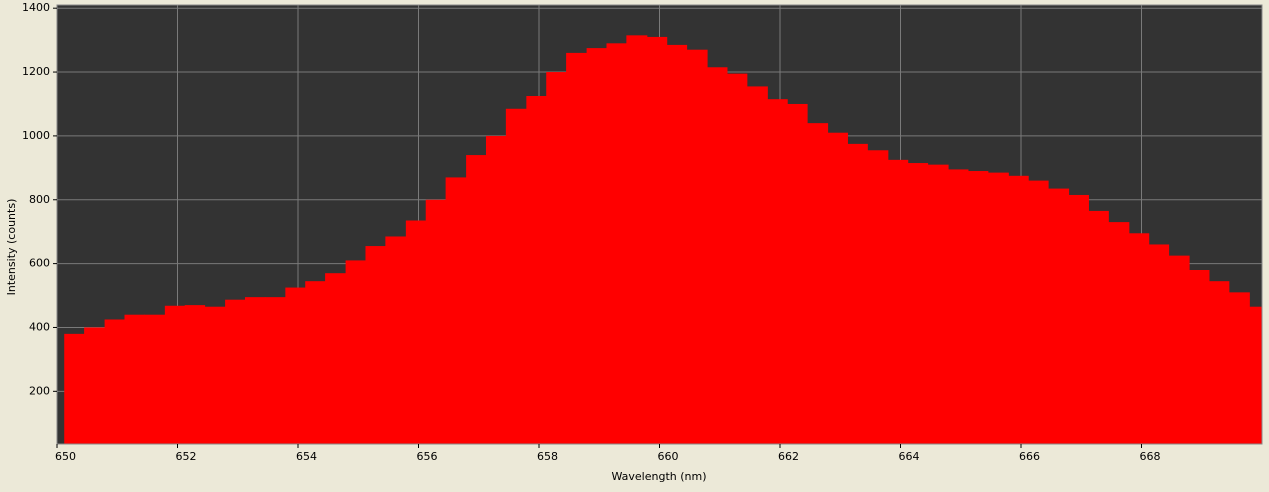 Image resolution: width=1269 pixels, height=492 pixels. Describe the element at coordinates (658, 476) in the screenshot. I see `x-axis-label: Wavelength (nm)` at that location.